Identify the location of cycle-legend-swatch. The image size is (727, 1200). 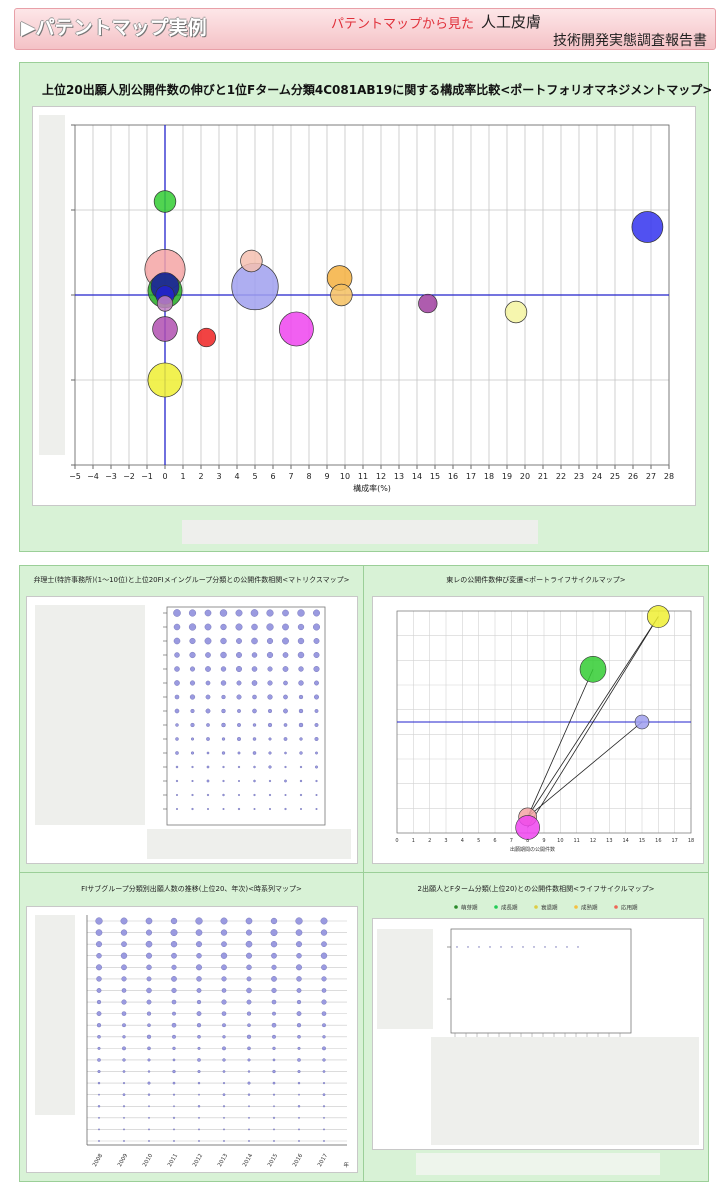
(576, 907).